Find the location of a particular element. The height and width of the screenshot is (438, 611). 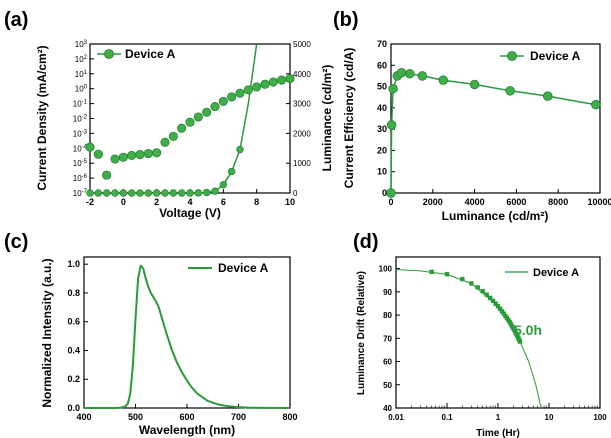

panel-b-plot-frame is located at coordinates (495, 118).